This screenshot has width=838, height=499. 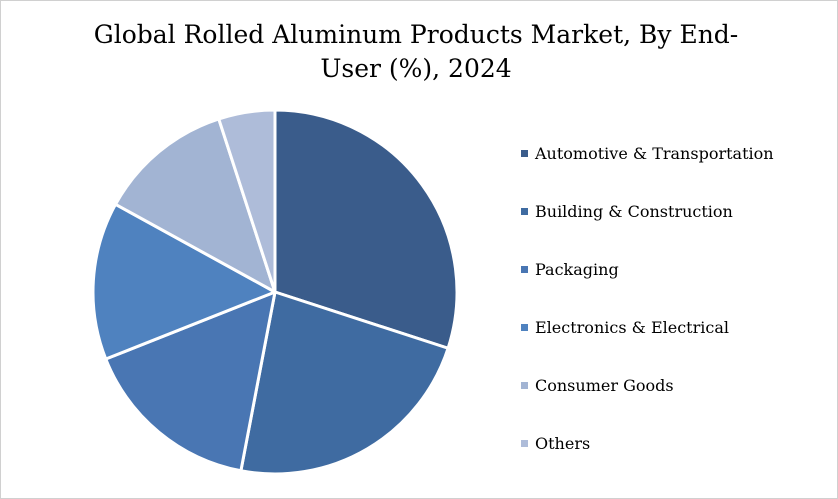 I want to click on legend-label: Building & Construction, so click(x=634, y=211).